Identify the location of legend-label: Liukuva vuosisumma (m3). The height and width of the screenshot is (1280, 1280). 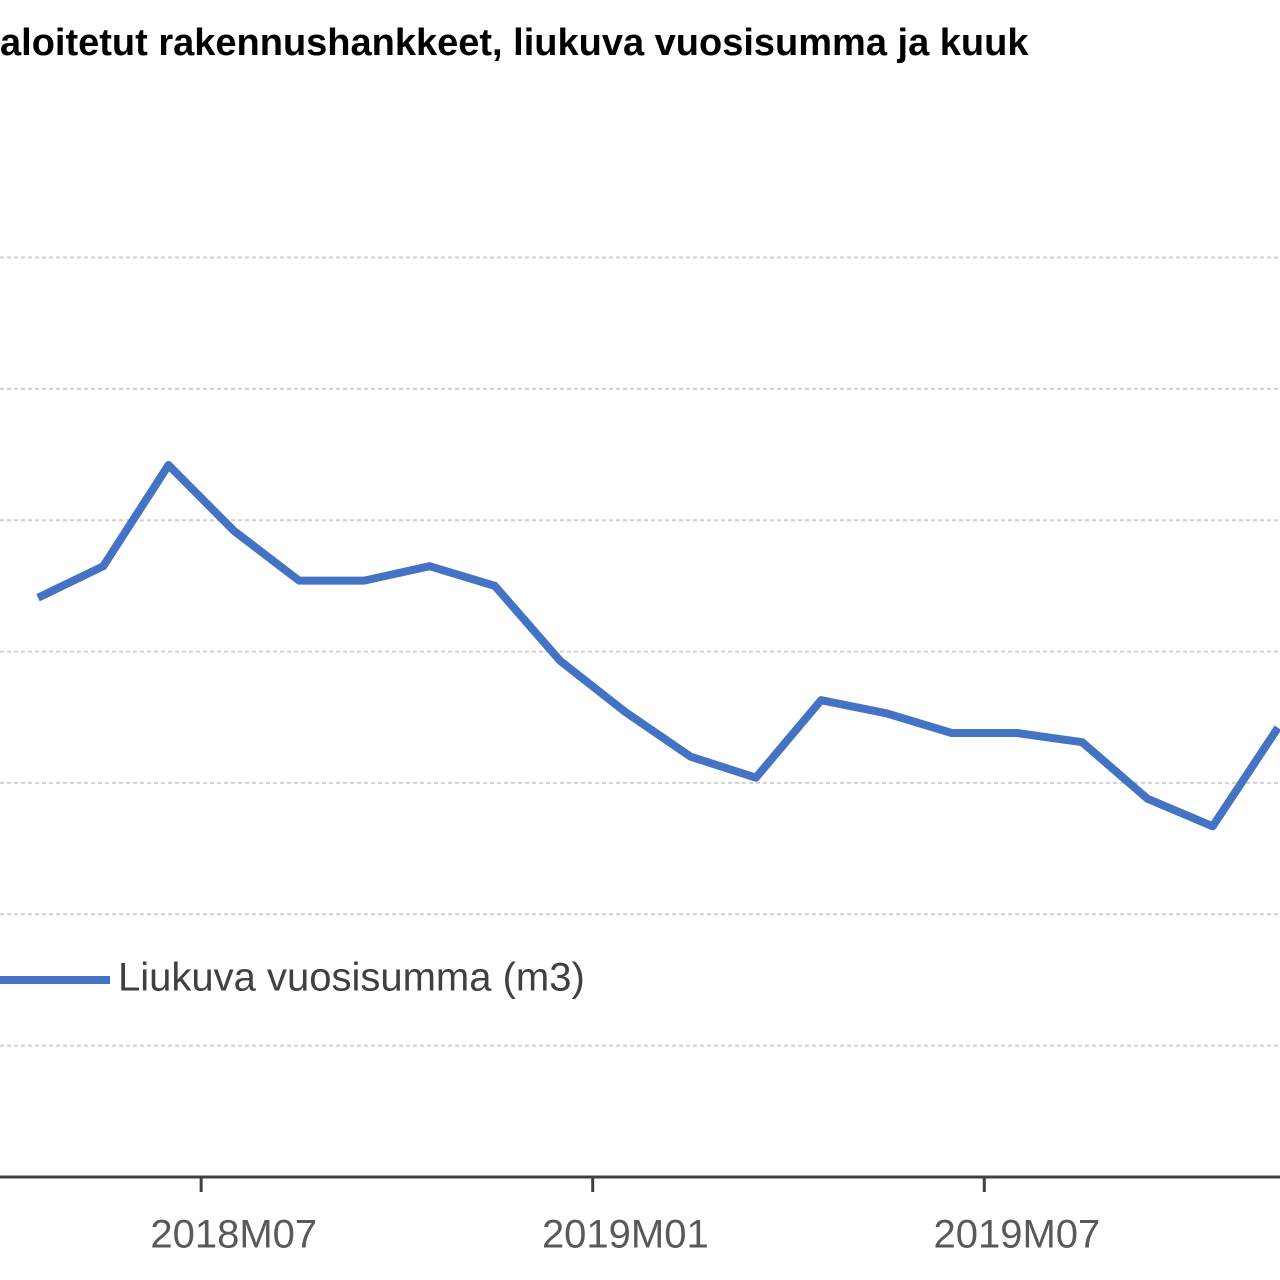
(351, 978).